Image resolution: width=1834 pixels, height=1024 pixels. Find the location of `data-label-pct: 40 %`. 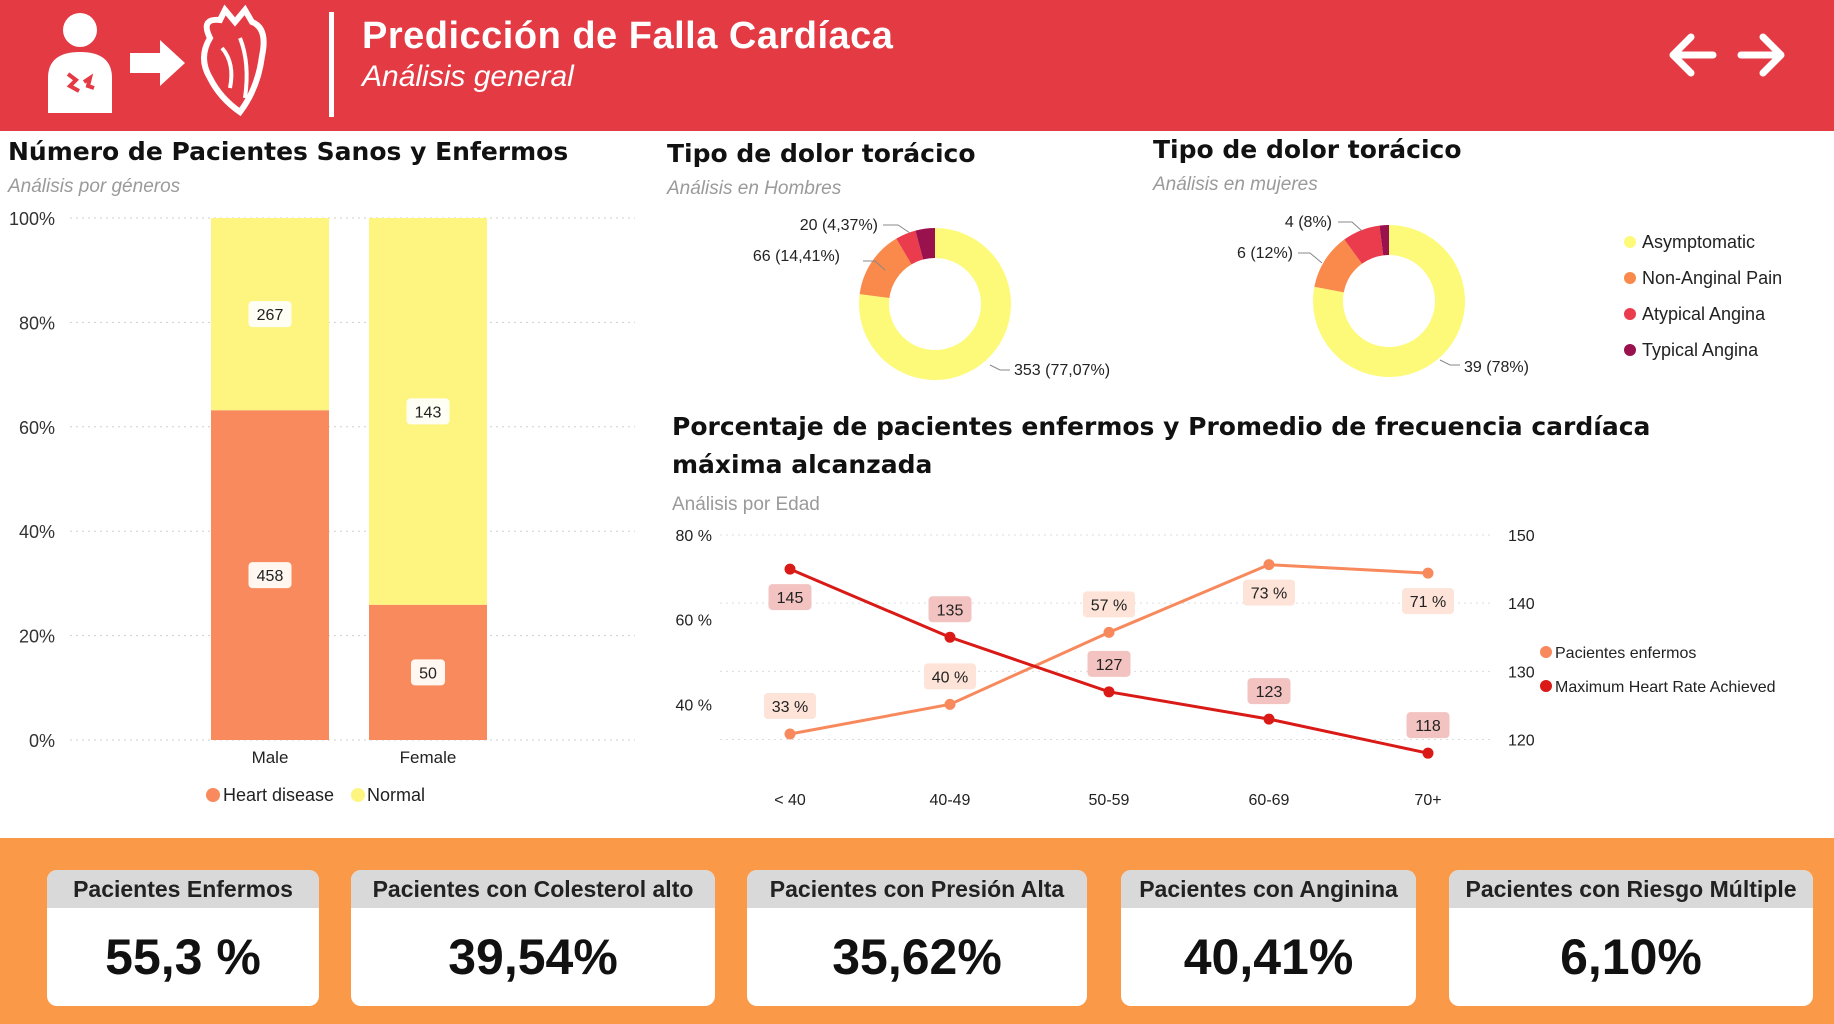

data-label-pct: 40 % is located at coordinates (950, 677).